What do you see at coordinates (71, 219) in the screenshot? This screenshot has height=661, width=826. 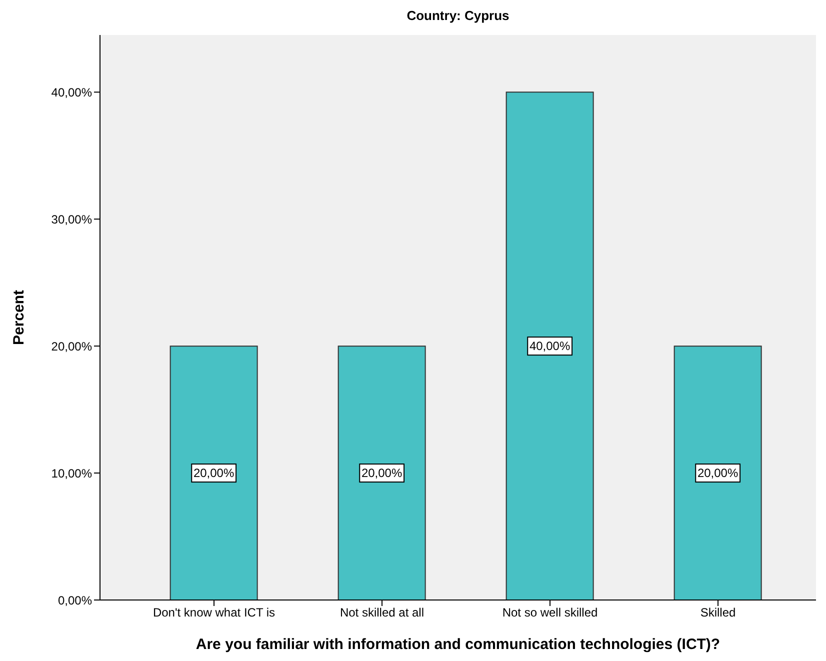 I see `y-tick-label: 30,00%` at bounding box center [71, 219].